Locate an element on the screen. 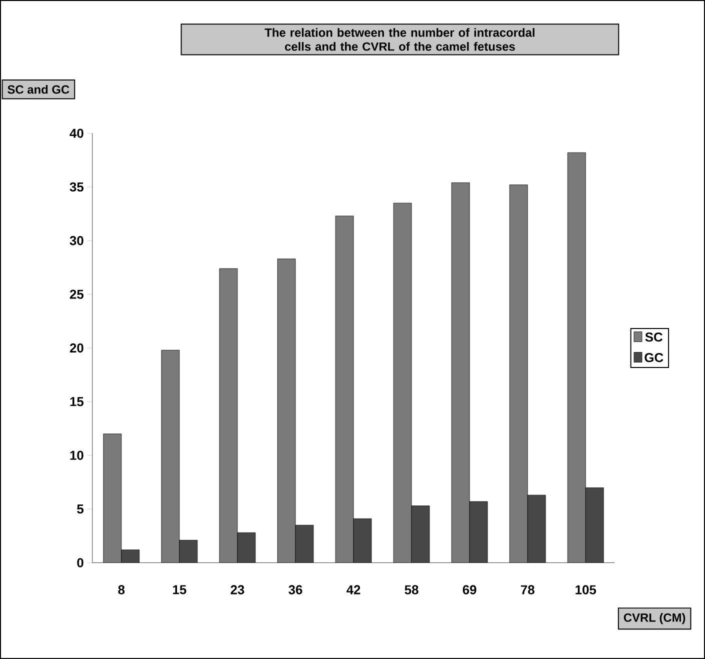 This screenshot has height=659, width=705. x-tick-label: 36 is located at coordinates (295, 589).